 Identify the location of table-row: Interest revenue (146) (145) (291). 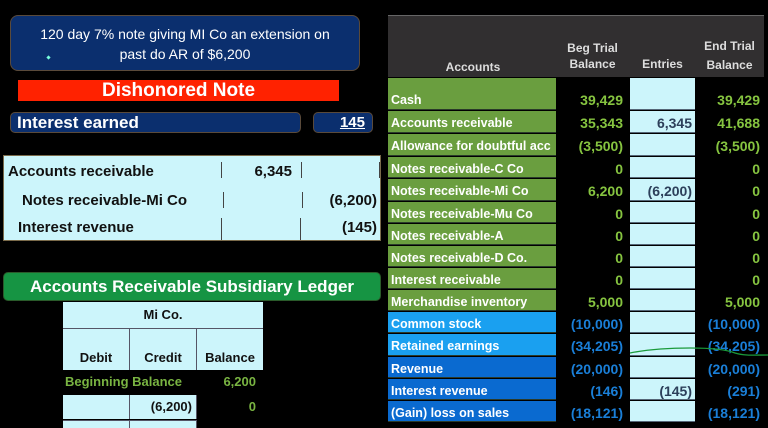
(576, 389).